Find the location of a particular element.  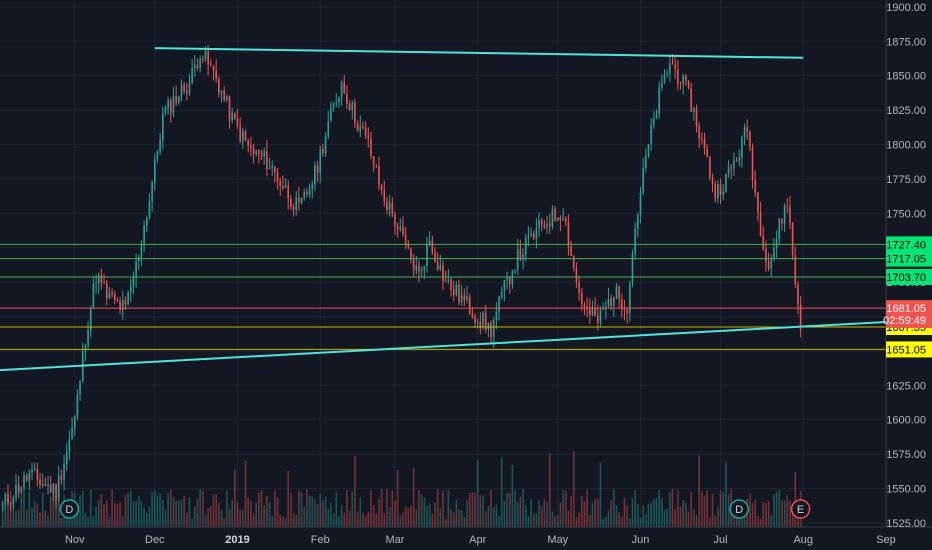

upper-trendline is located at coordinates (479, 53).